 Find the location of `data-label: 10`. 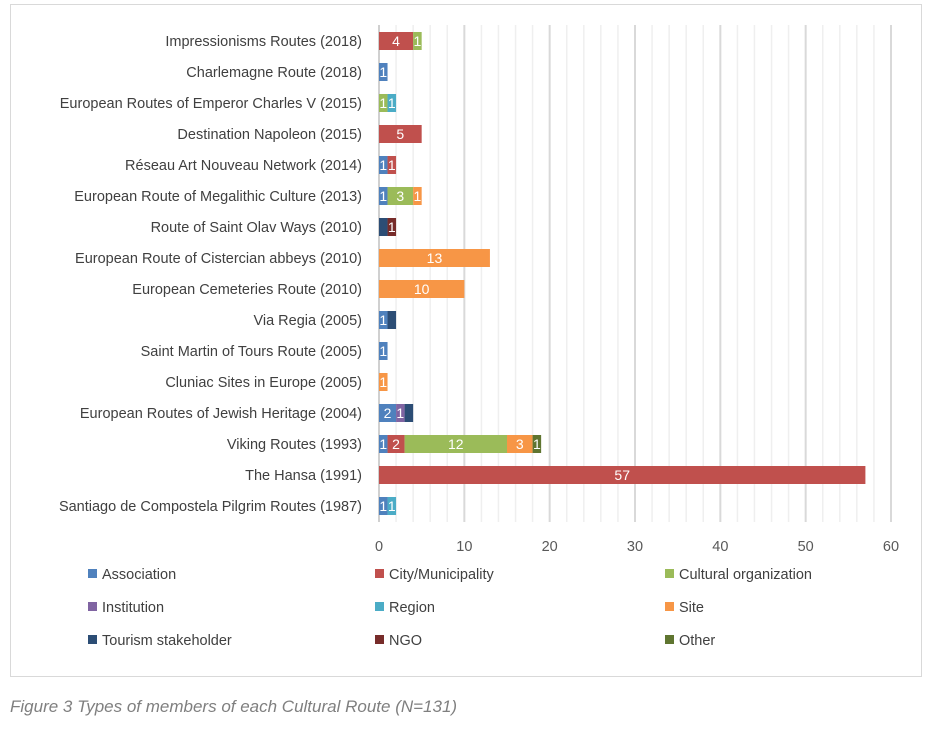

data-label: 10 is located at coordinates (422, 289).